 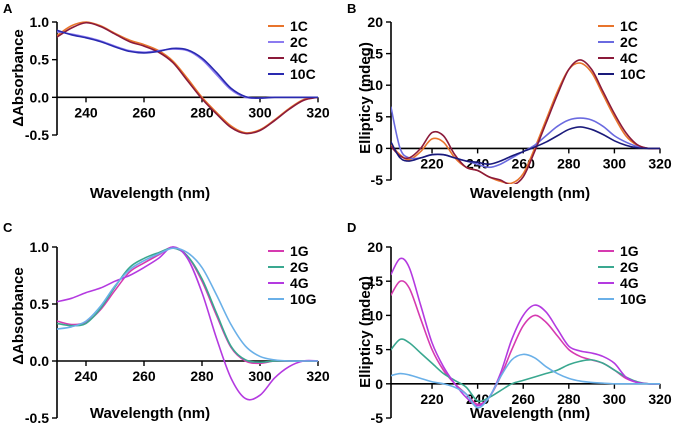 I want to click on panel-letter: A, so click(x=8, y=8).